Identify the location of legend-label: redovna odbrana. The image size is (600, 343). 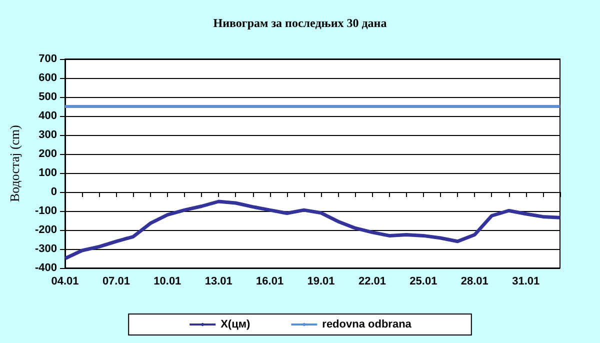
(367, 324).